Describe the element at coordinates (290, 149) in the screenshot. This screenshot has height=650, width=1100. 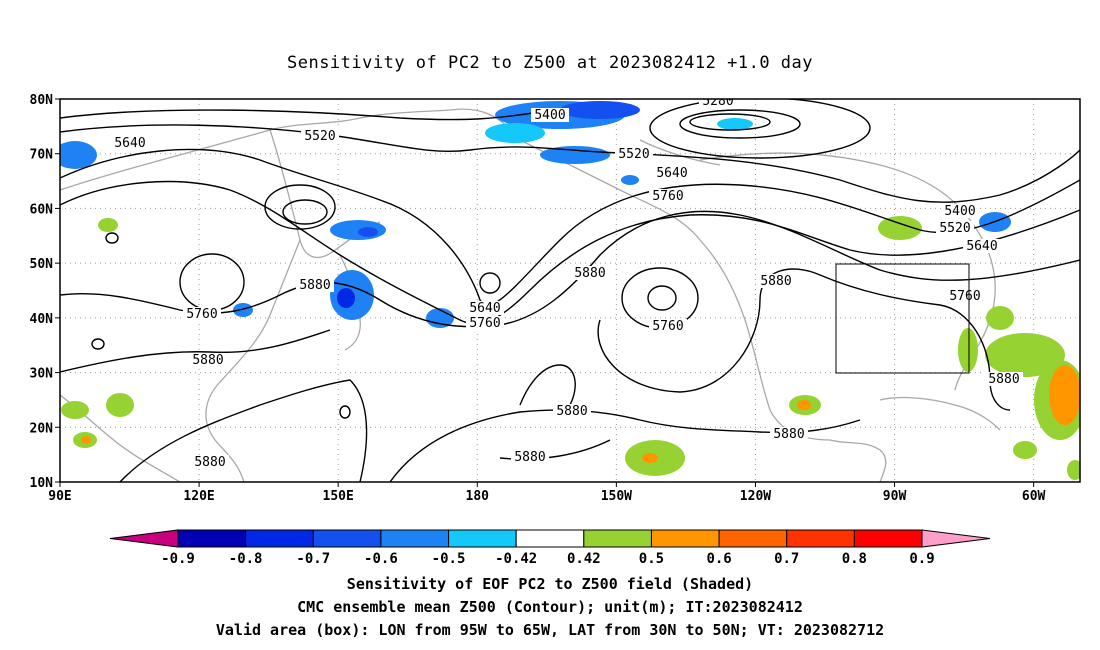
I see `coastline-siberia` at that location.